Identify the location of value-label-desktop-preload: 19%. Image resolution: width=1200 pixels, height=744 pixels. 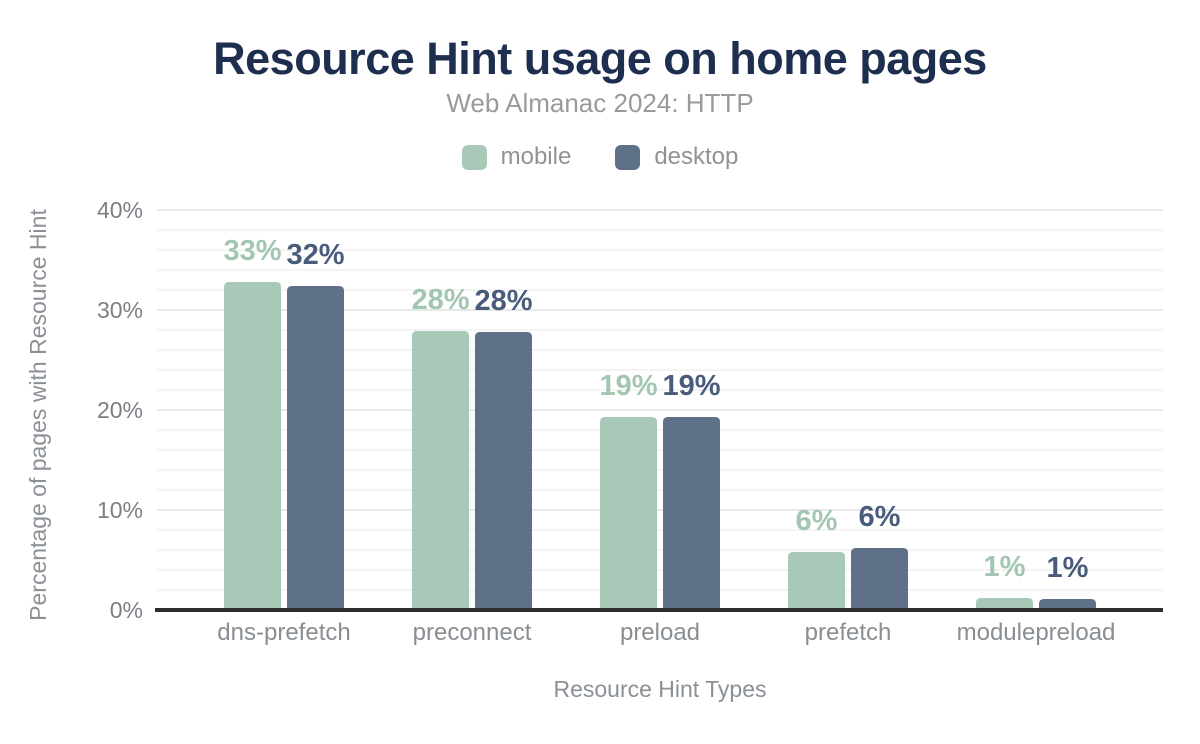
(691, 386).